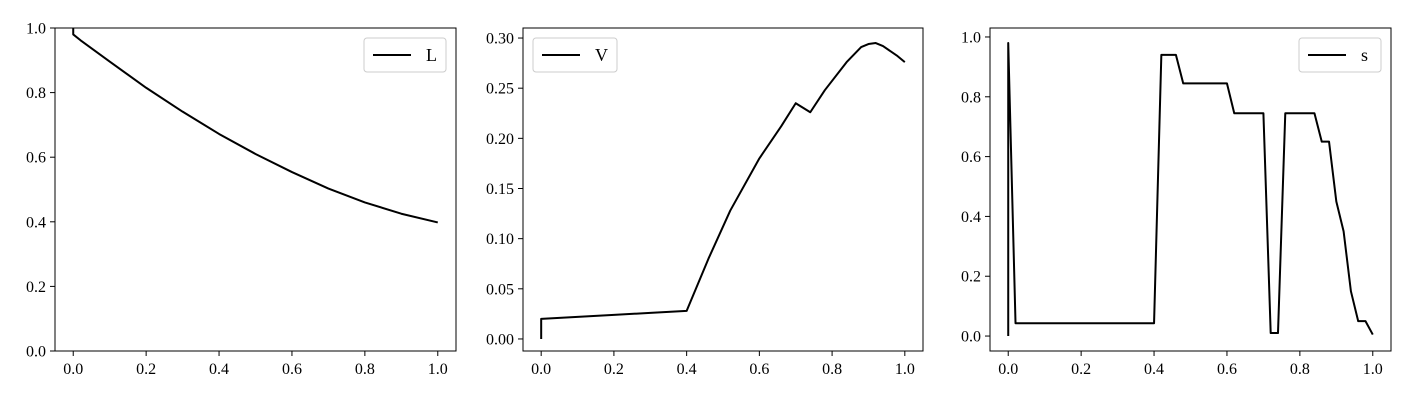  Describe the element at coordinates (500, 189) in the screenshot. I see `y-tick-label: 0.15` at that location.